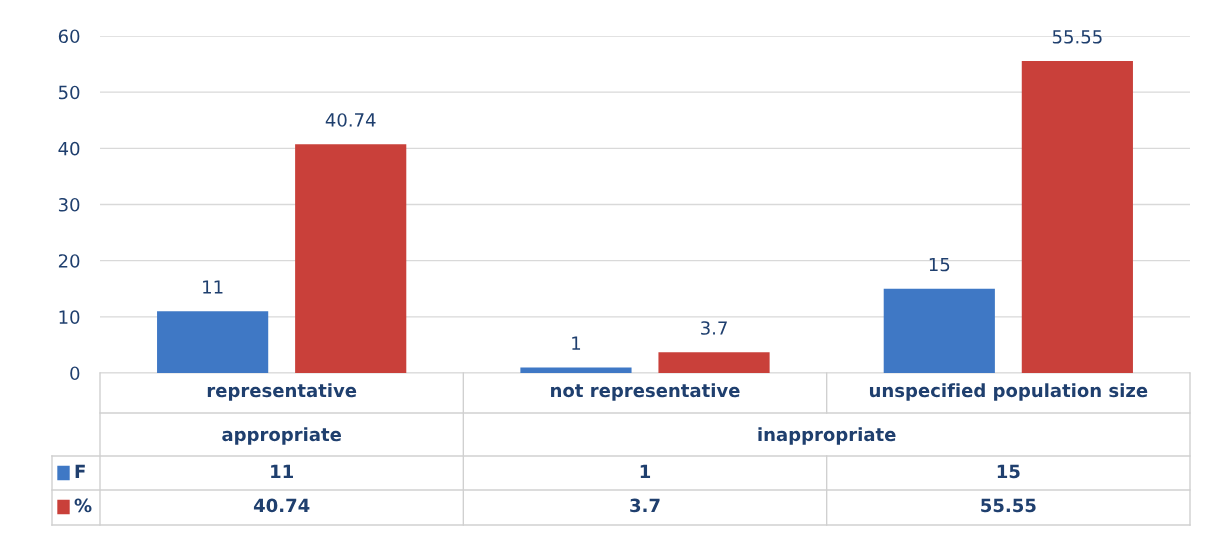 The height and width of the screenshot is (555, 1217). What do you see at coordinates (75, 373) in the screenshot?
I see `y-tick-label: 0` at bounding box center [75, 373].